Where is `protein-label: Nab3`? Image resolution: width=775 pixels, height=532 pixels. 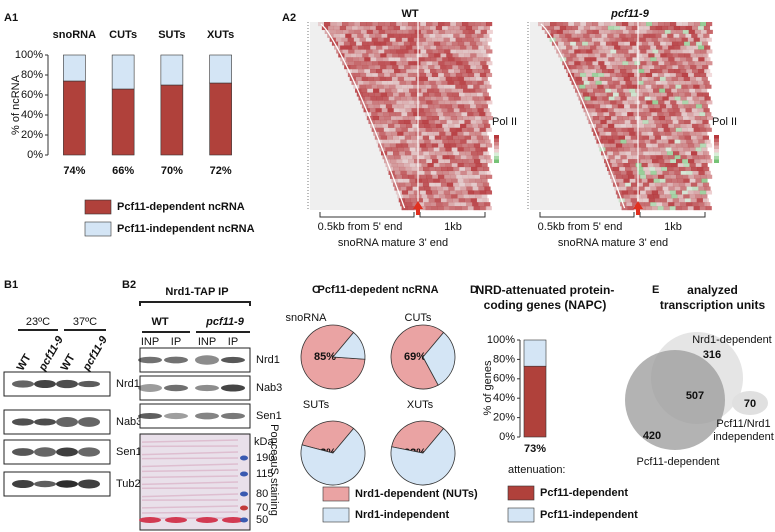 protein-label: Nab3 is located at coordinates (129, 422).